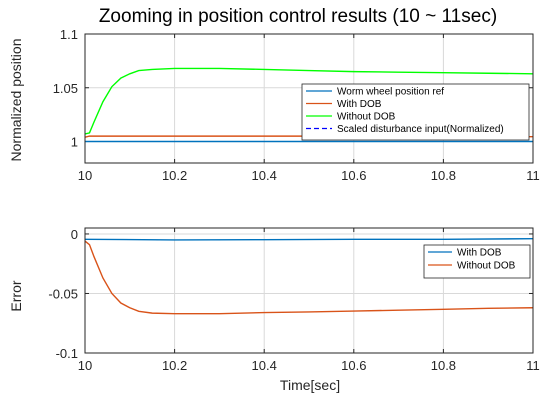 This screenshot has height=401, width=550. I want to click on error-xlabel: Time[sec], so click(310, 385).